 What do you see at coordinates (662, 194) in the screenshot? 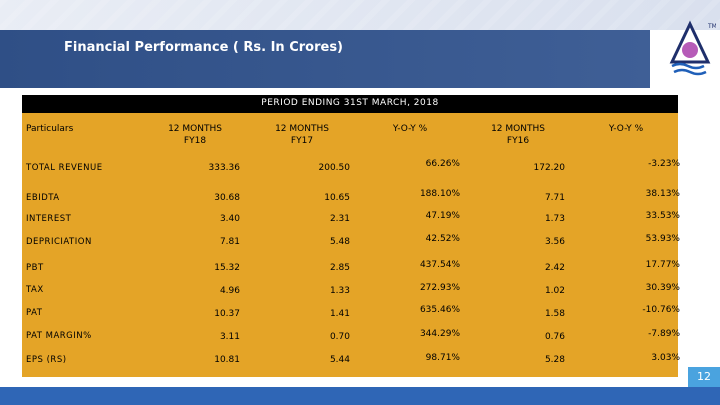
I see `cell-yoy-2: 38.13%` at bounding box center [662, 194].